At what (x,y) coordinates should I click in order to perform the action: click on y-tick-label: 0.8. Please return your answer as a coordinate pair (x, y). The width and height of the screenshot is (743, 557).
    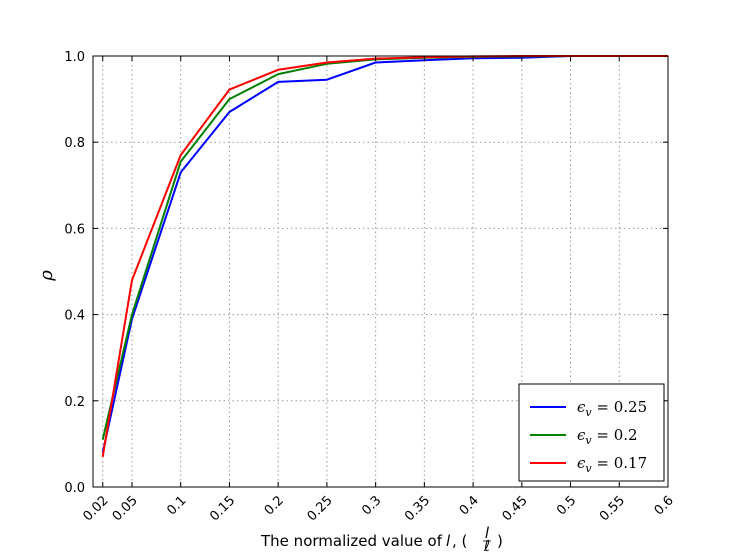
    Looking at the image, I should click on (74, 143).